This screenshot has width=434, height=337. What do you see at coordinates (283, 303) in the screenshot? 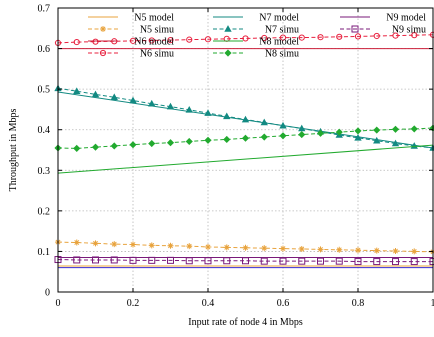
I see `x-tick-label: 0.6` at bounding box center [283, 303].